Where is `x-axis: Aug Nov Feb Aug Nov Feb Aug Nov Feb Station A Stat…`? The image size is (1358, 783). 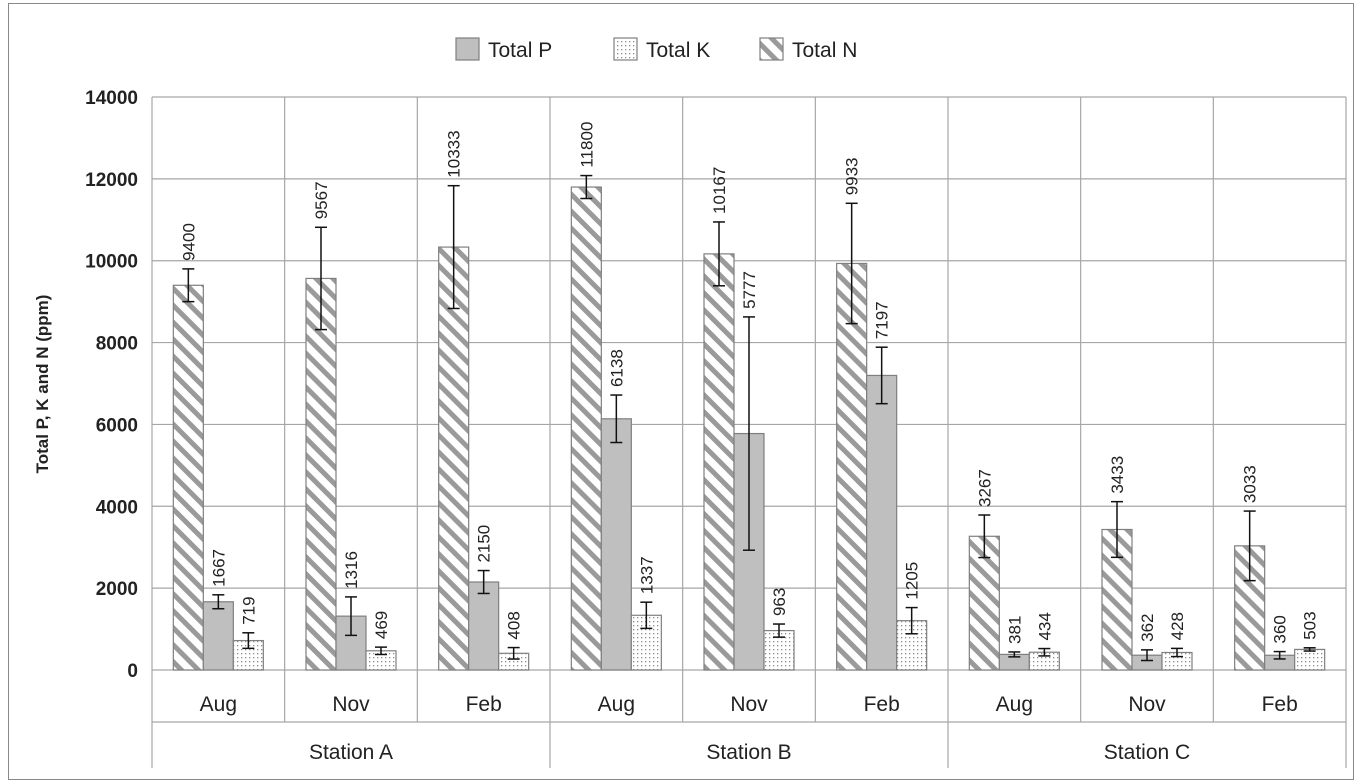 x-axis: Aug Nov Feb Aug Nov Feb Aug Nov Feb Station A Stat… is located at coordinates (749, 728).